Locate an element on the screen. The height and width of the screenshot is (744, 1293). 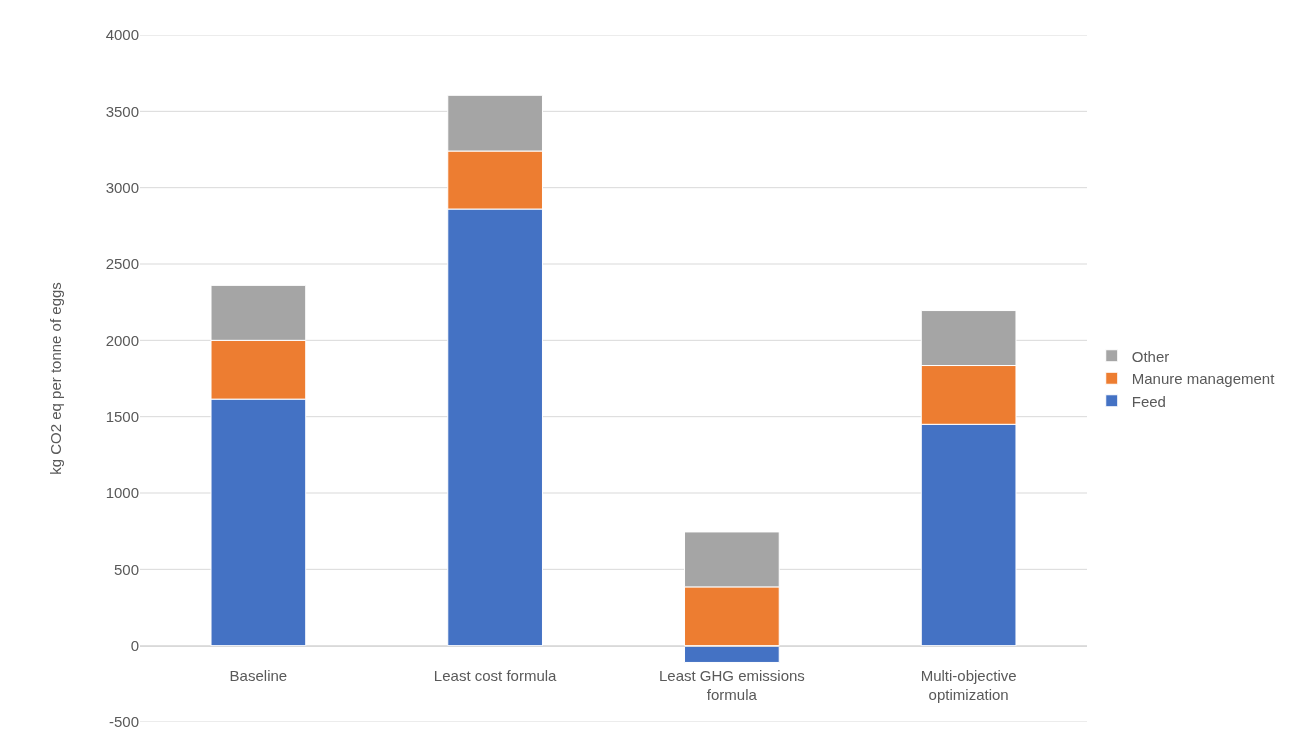
y-tick-label: 1500 is located at coordinates (122, 416).